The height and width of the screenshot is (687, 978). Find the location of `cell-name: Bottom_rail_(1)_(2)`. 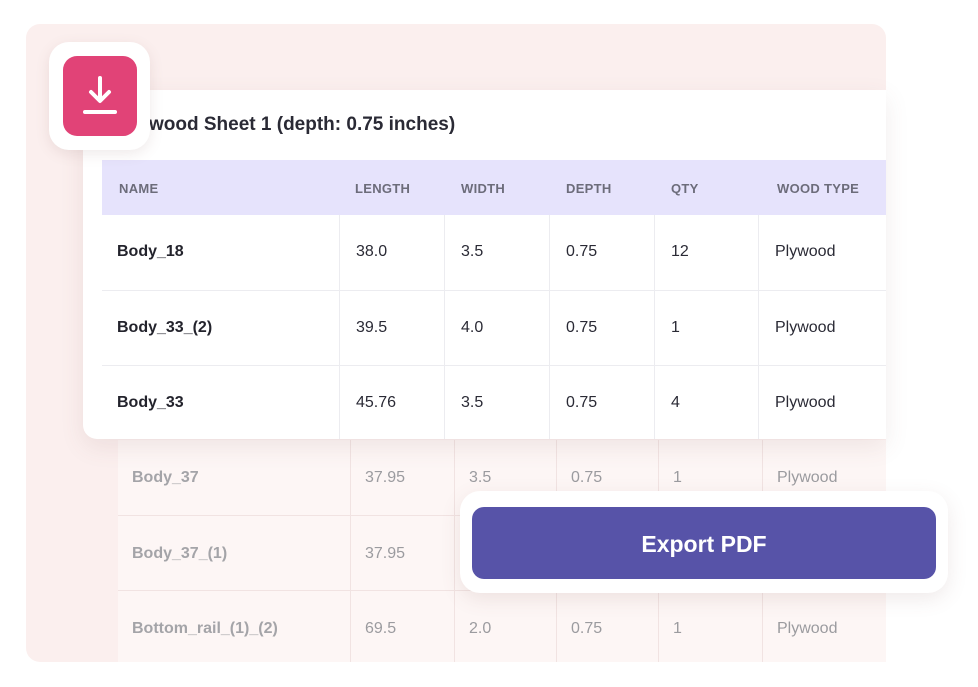

cell-name: Bottom_rail_(1)_(2) is located at coordinates (205, 628).